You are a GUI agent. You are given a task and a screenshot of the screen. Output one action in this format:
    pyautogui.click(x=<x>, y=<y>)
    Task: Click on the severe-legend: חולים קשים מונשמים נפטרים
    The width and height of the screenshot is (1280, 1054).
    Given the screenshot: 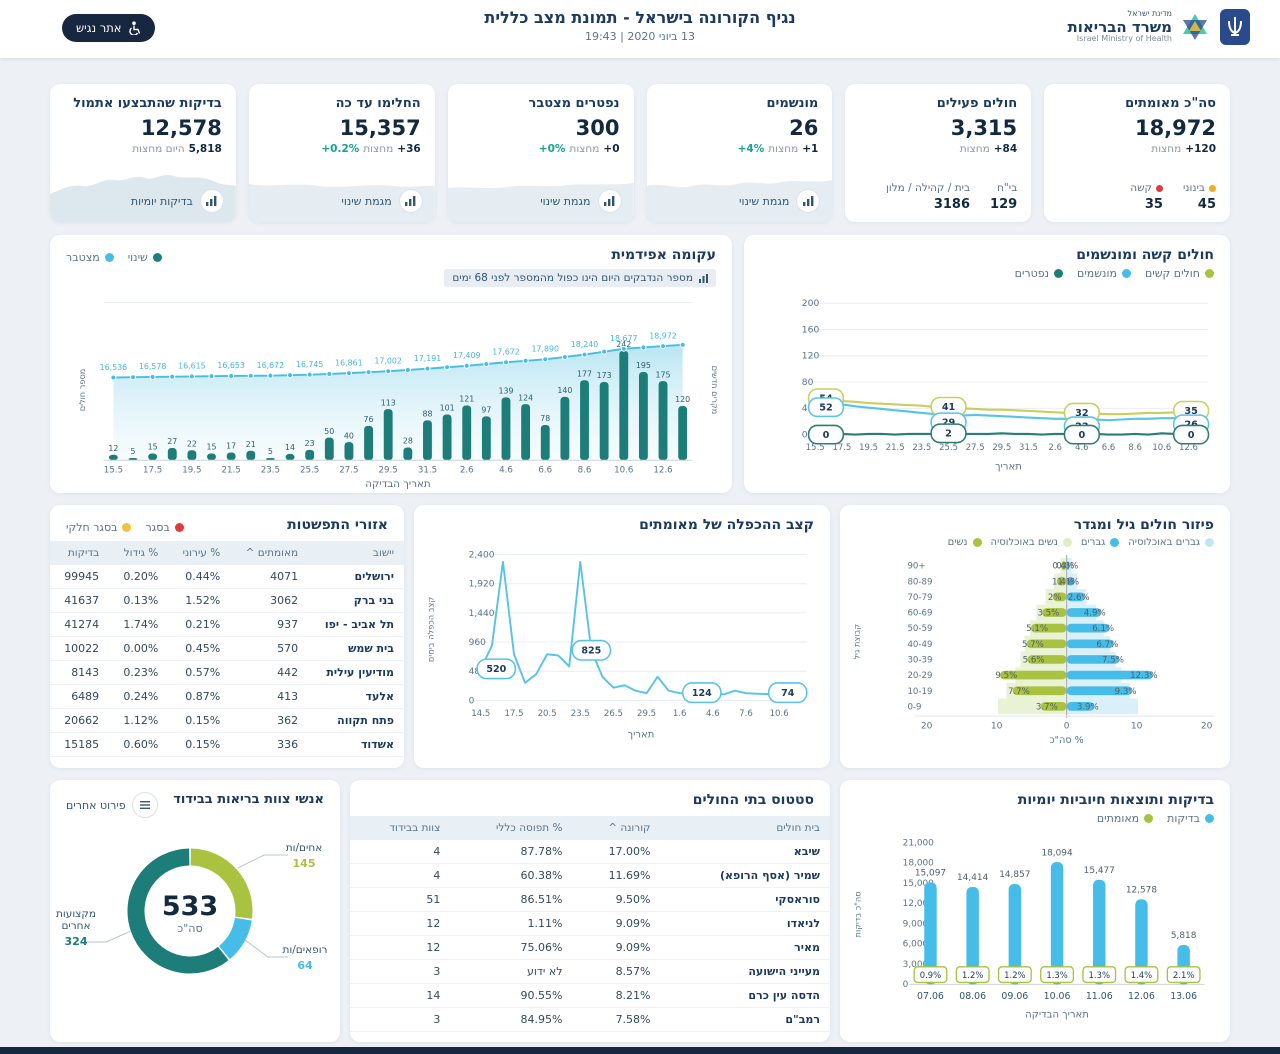 What is the action you would take?
    pyautogui.click(x=987, y=272)
    